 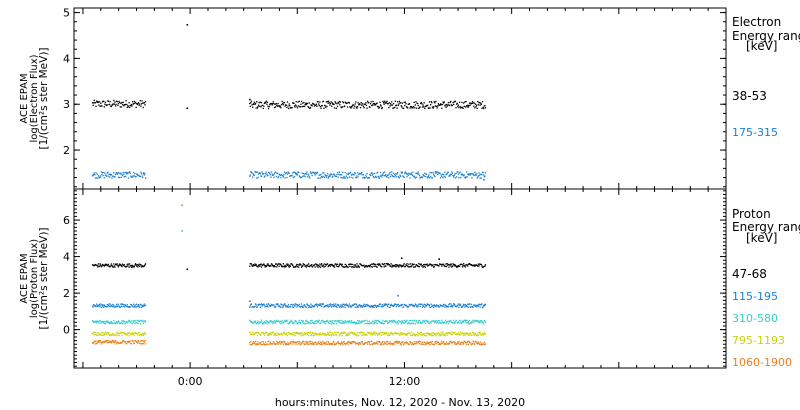 What do you see at coordinates (34, 278) in the screenshot?
I see `y-axis-label-line: log(Proton Flux)` at bounding box center [34, 278].